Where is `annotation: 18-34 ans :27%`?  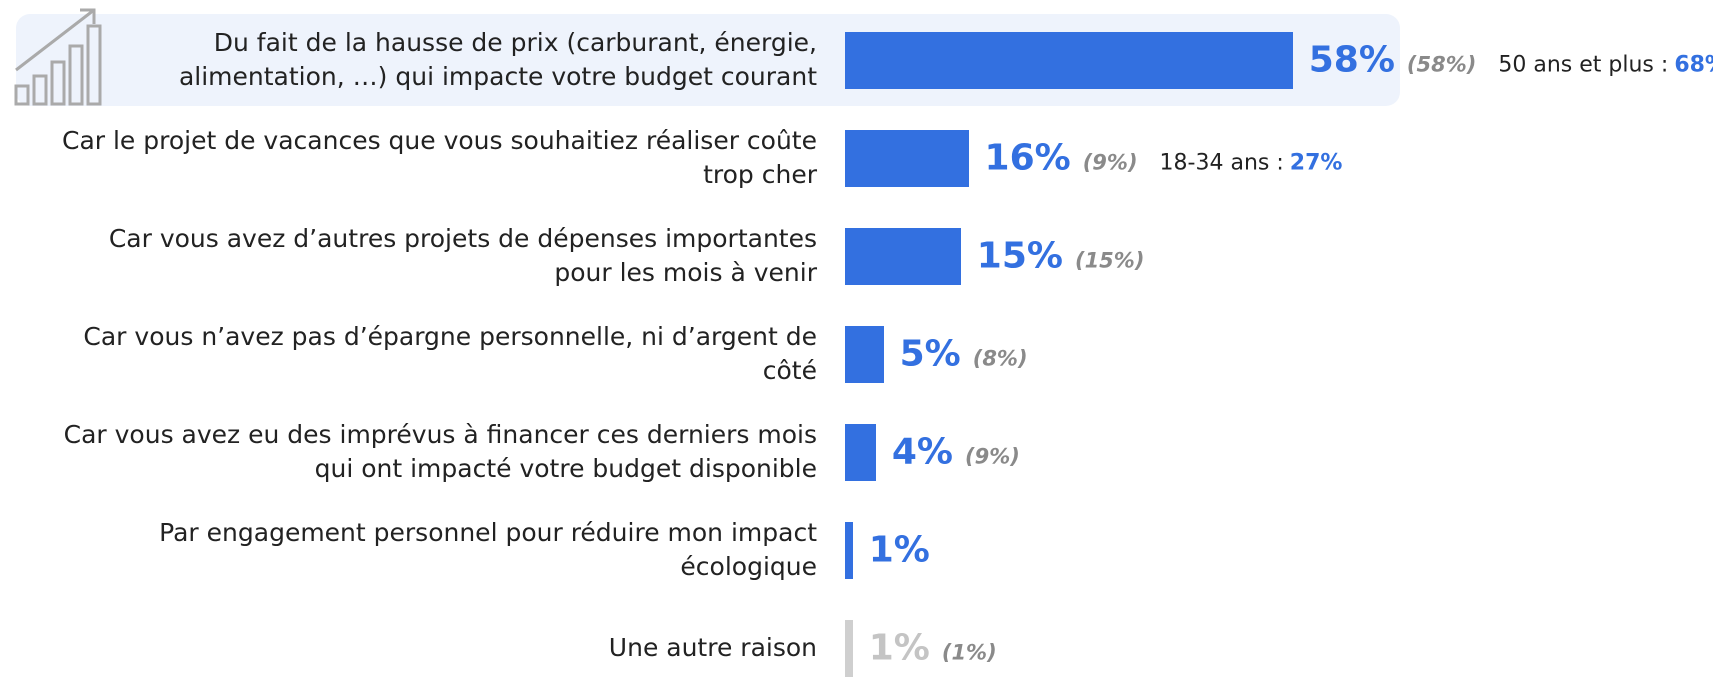 annotation: 18-34 ans :27% is located at coordinates (1251, 163).